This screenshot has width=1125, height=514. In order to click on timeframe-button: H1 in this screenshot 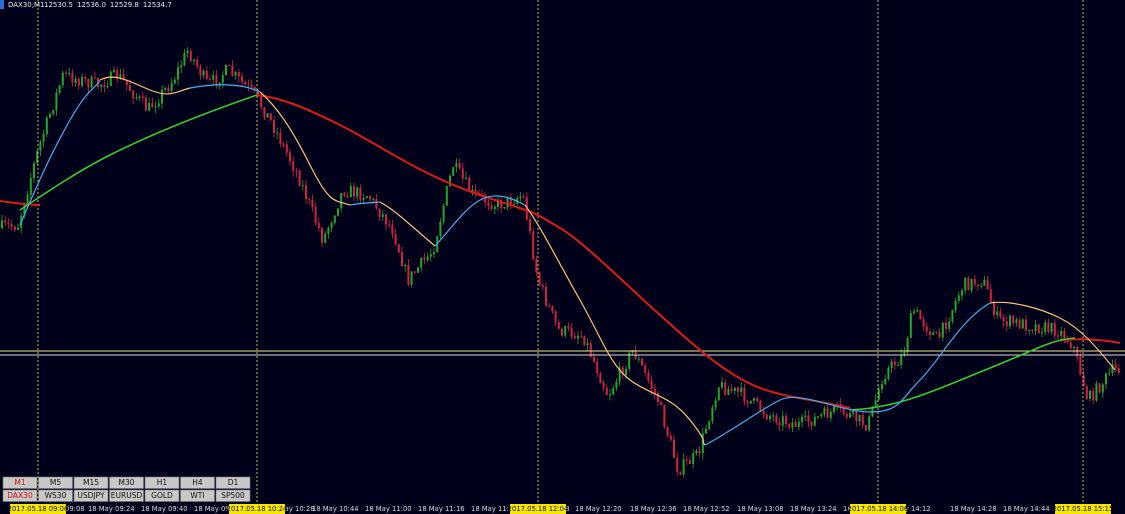, I will do `click(162, 482)`.